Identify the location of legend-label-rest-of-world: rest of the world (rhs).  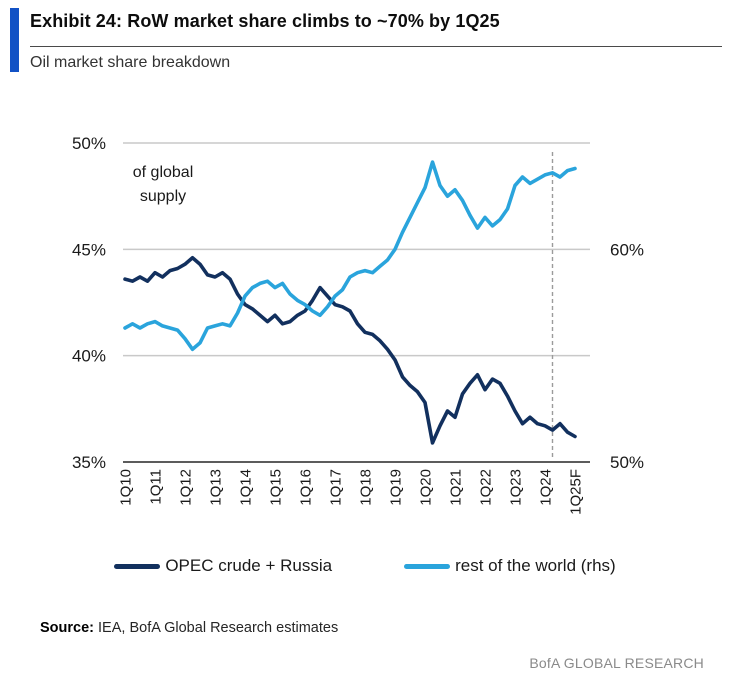
(535, 565).